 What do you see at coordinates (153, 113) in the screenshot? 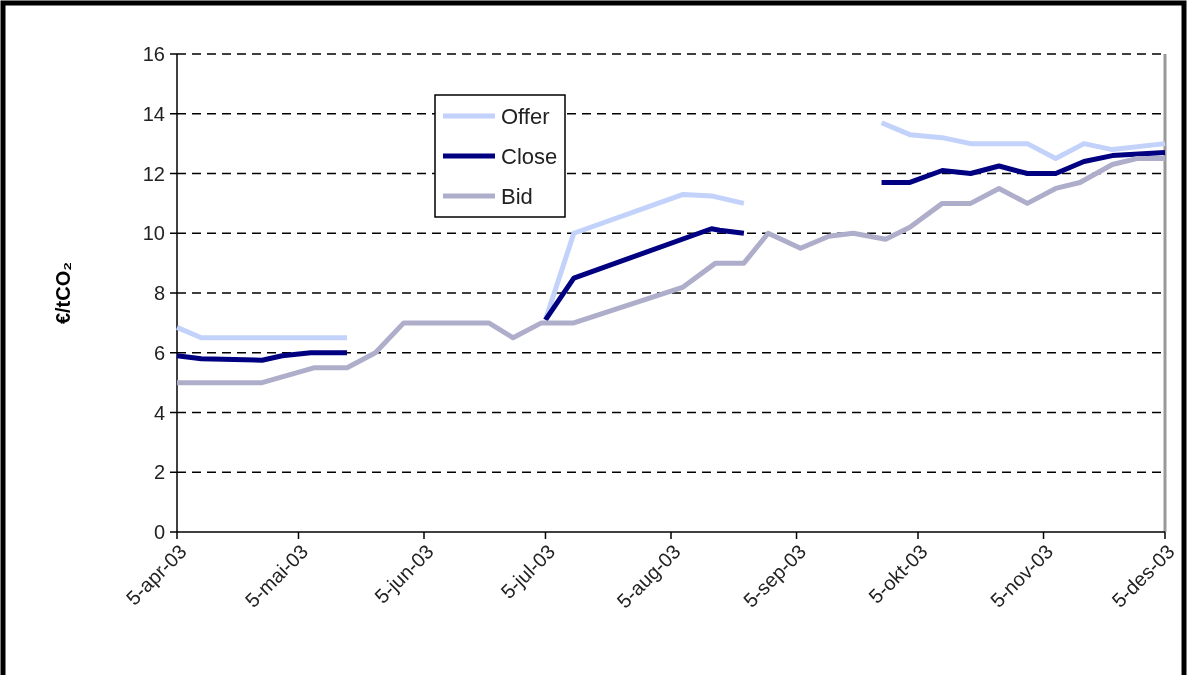
I see `y-tick-label: 14` at bounding box center [153, 113].